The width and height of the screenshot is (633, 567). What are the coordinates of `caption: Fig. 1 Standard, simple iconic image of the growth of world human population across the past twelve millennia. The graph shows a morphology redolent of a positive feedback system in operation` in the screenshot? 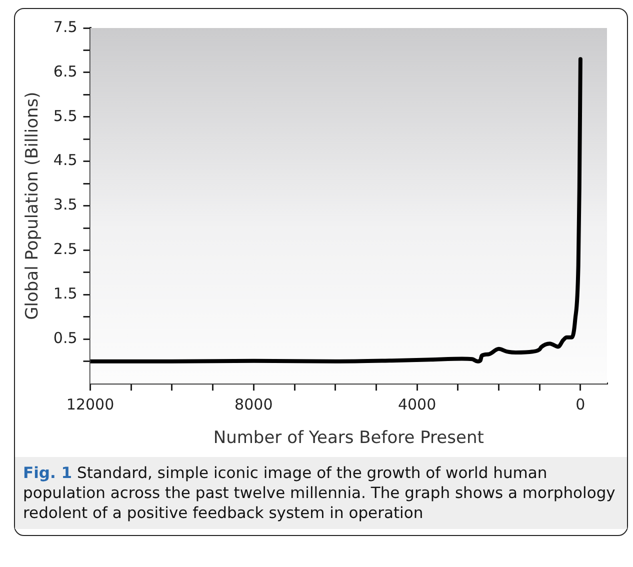 It's located at (319, 493).